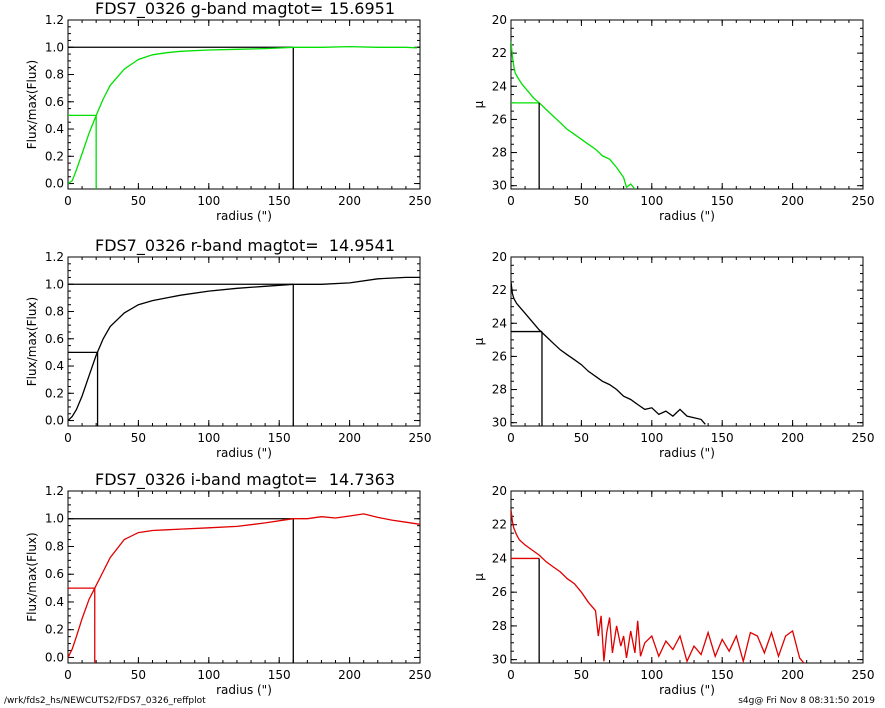 The width and height of the screenshot is (885, 708). I want to click on panel3-magtot-value: 14.9541, so click(362, 245).